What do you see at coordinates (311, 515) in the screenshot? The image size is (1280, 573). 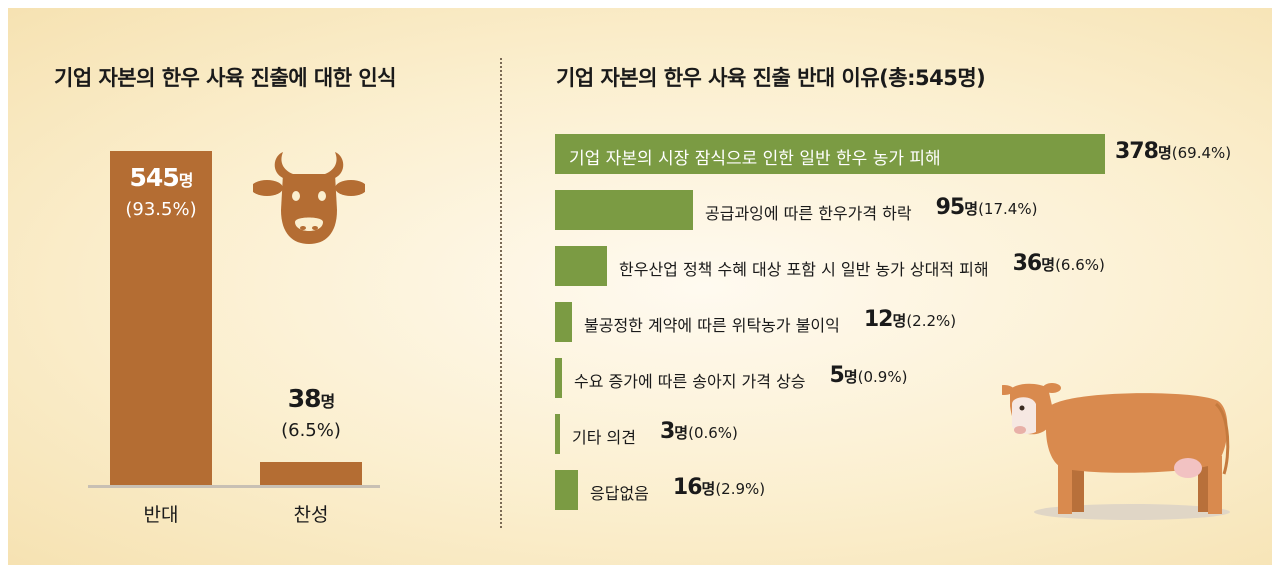 I see `x-tick-label: 찬성` at bounding box center [311, 515].